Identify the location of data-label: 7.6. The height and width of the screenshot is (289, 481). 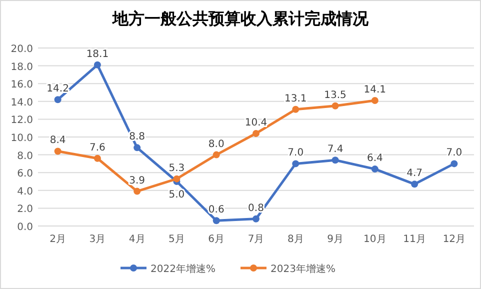
(98, 148).